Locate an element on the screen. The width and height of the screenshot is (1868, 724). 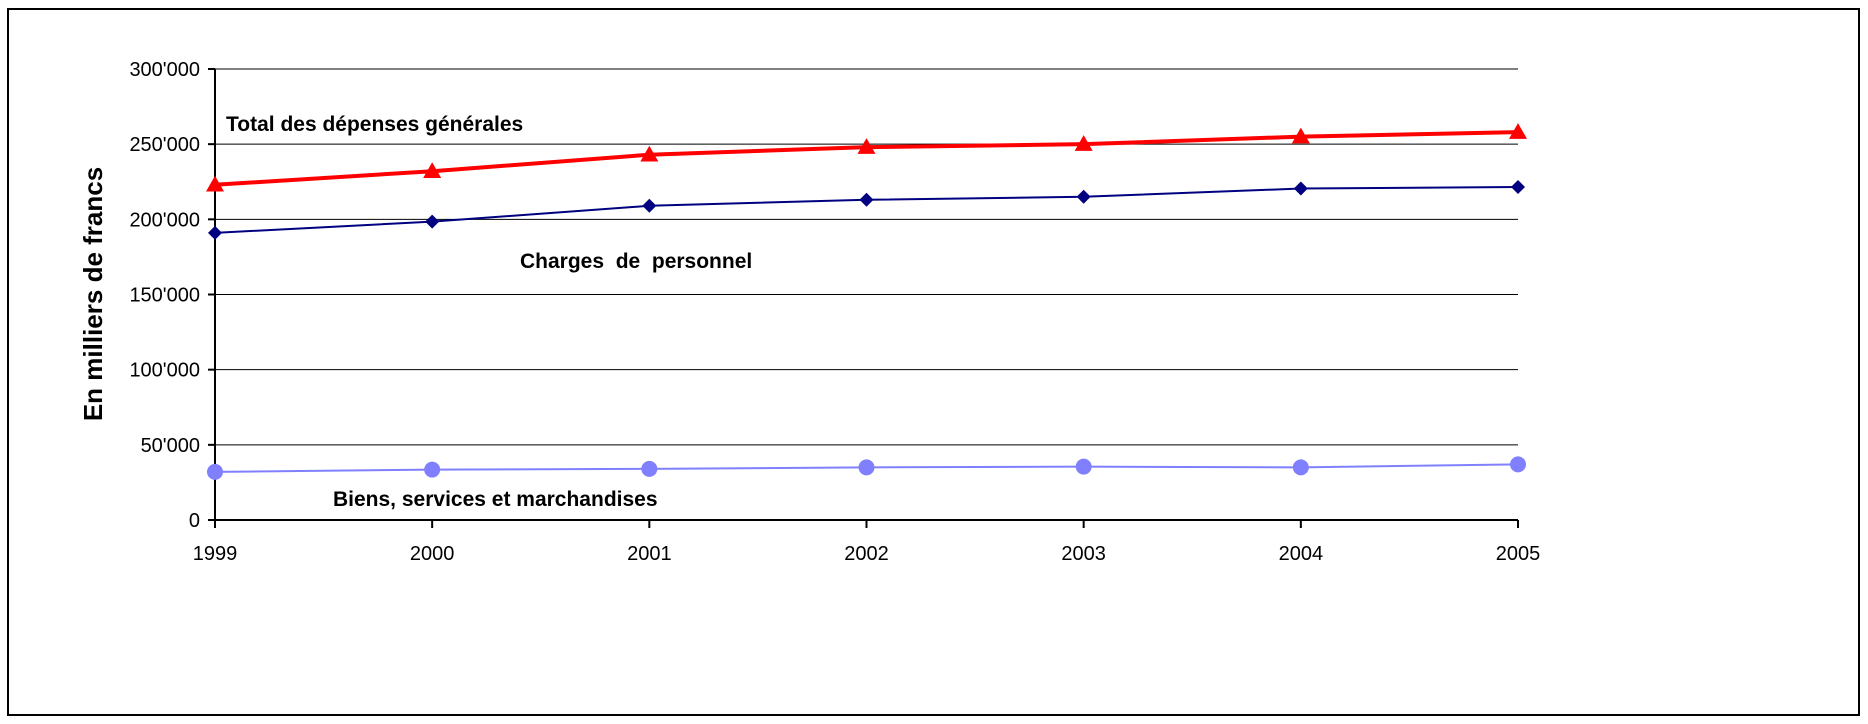
x-tick-label: 2003 is located at coordinates (1083, 554).